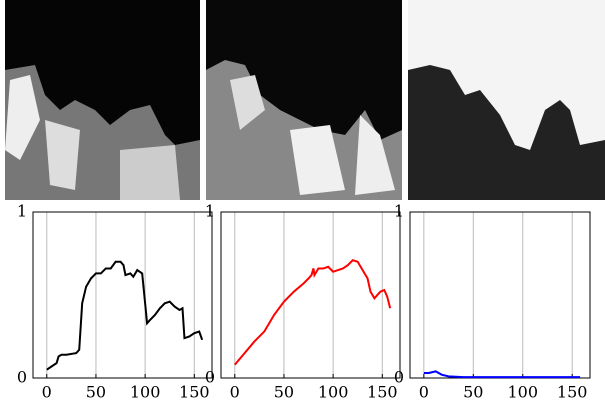 The height and width of the screenshot is (410, 605). Describe the element at coordinates (506, 132) in the screenshot. I see `image-3-shape` at that location.